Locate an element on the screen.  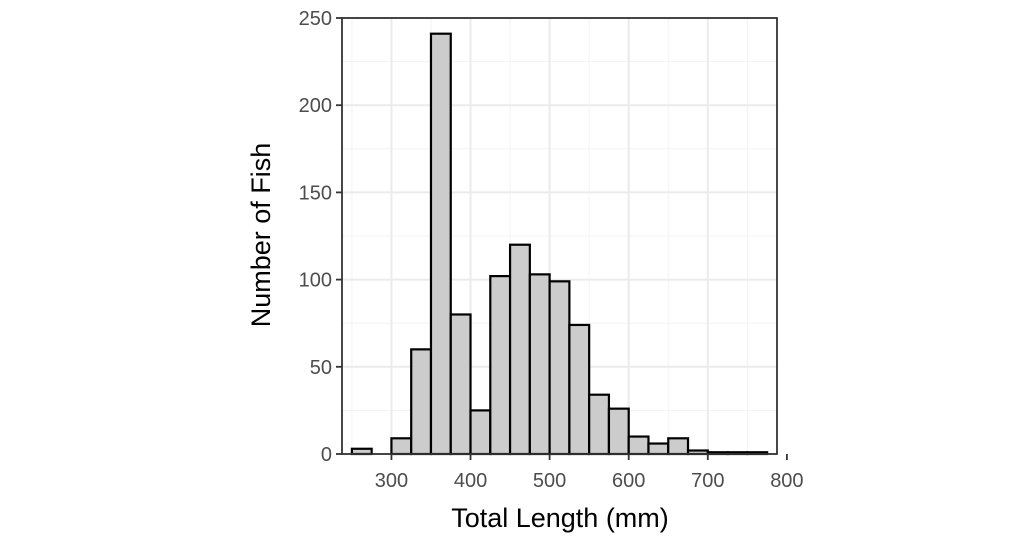
y-tick-label: 250 is located at coordinates (315, 19).